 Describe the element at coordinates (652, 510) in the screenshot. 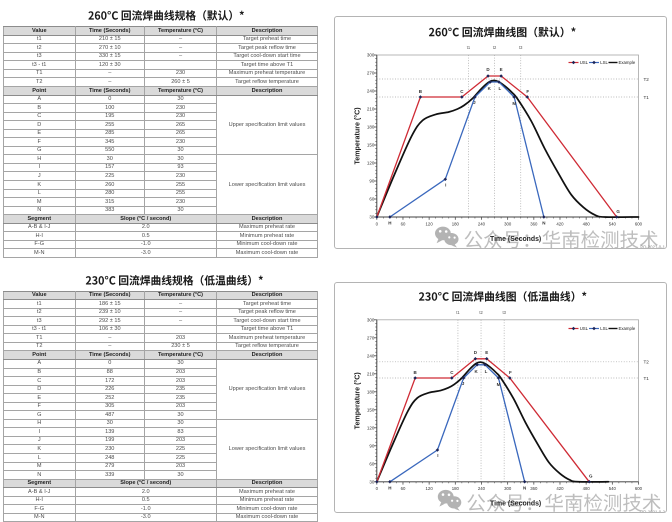

I see `svg-text: PD-2021-0-2` at that location.